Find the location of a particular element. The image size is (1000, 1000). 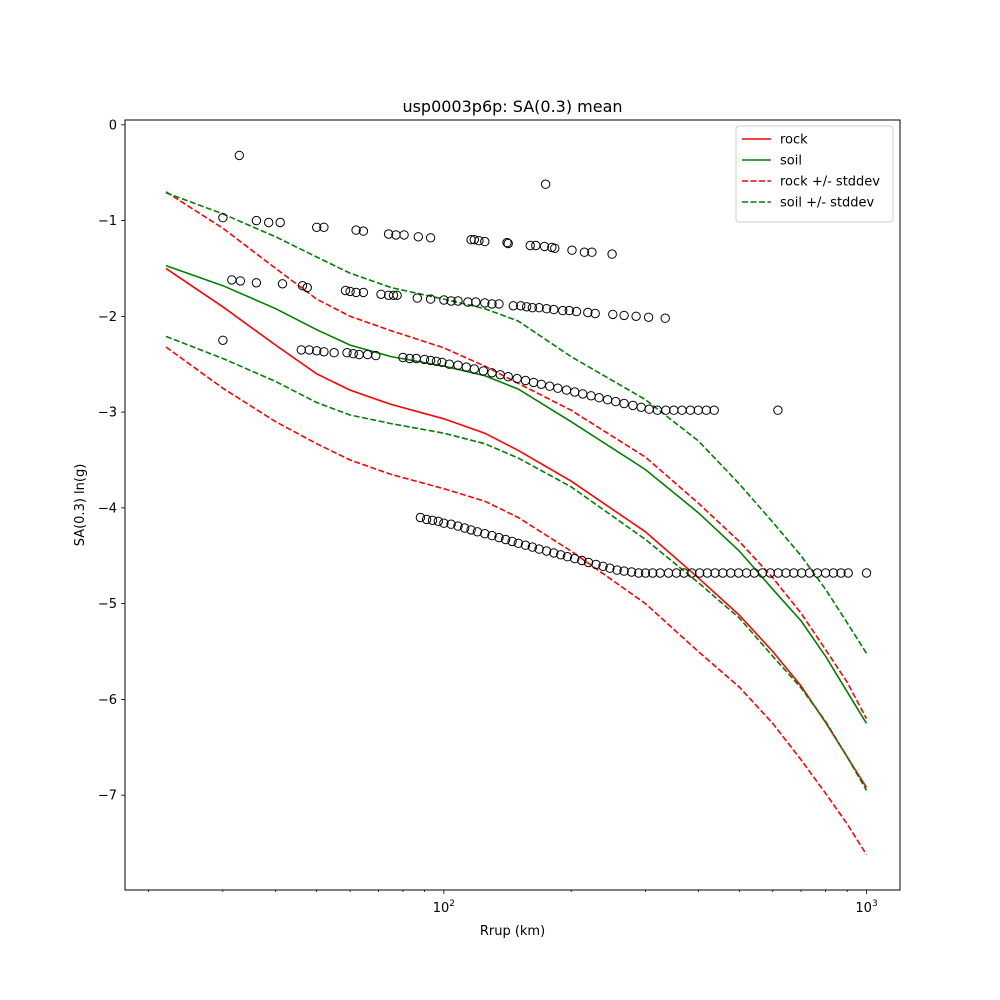

y-tick-label: −3 is located at coordinates (107, 413).